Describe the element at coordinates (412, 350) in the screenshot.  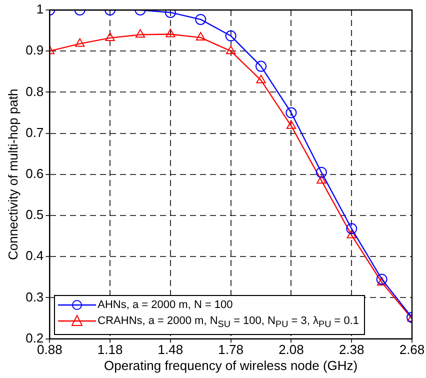
I see `x-tick-label: 2.68` at that location.